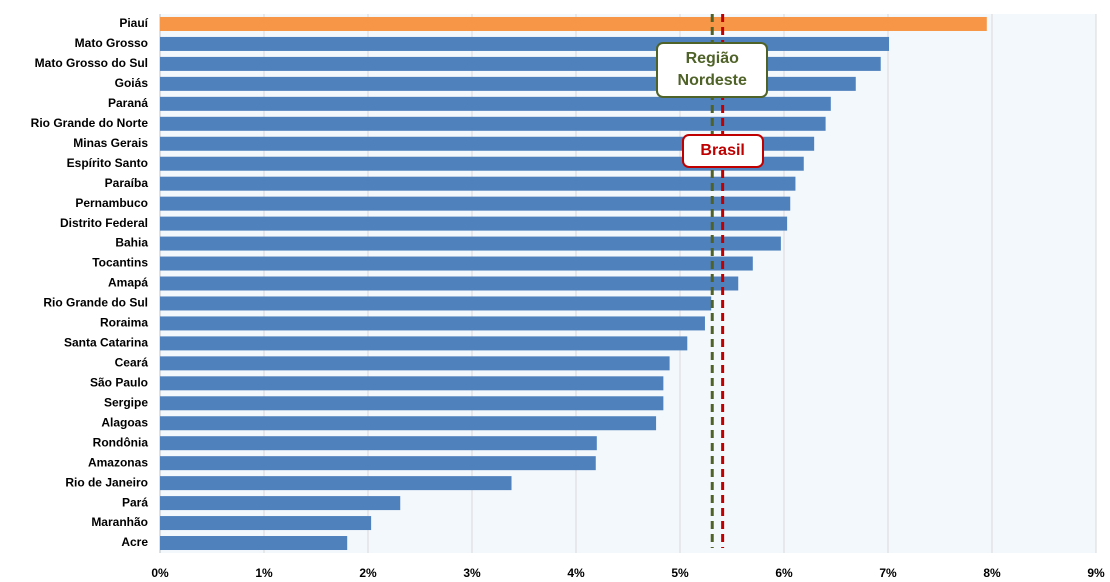  Describe the element at coordinates (992, 573) in the screenshot. I see `x-tick-label: 8%` at that location.